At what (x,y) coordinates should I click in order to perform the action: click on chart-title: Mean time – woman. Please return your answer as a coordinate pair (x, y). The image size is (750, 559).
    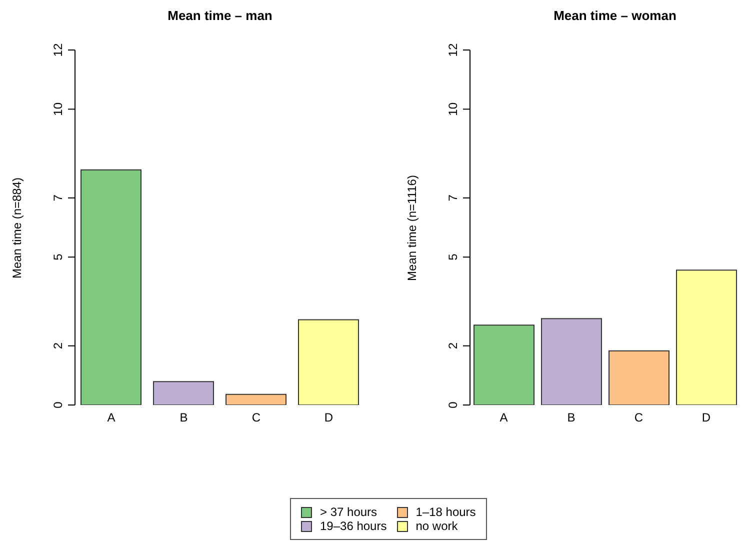
    Looking at the image, I should click on (615, 15).